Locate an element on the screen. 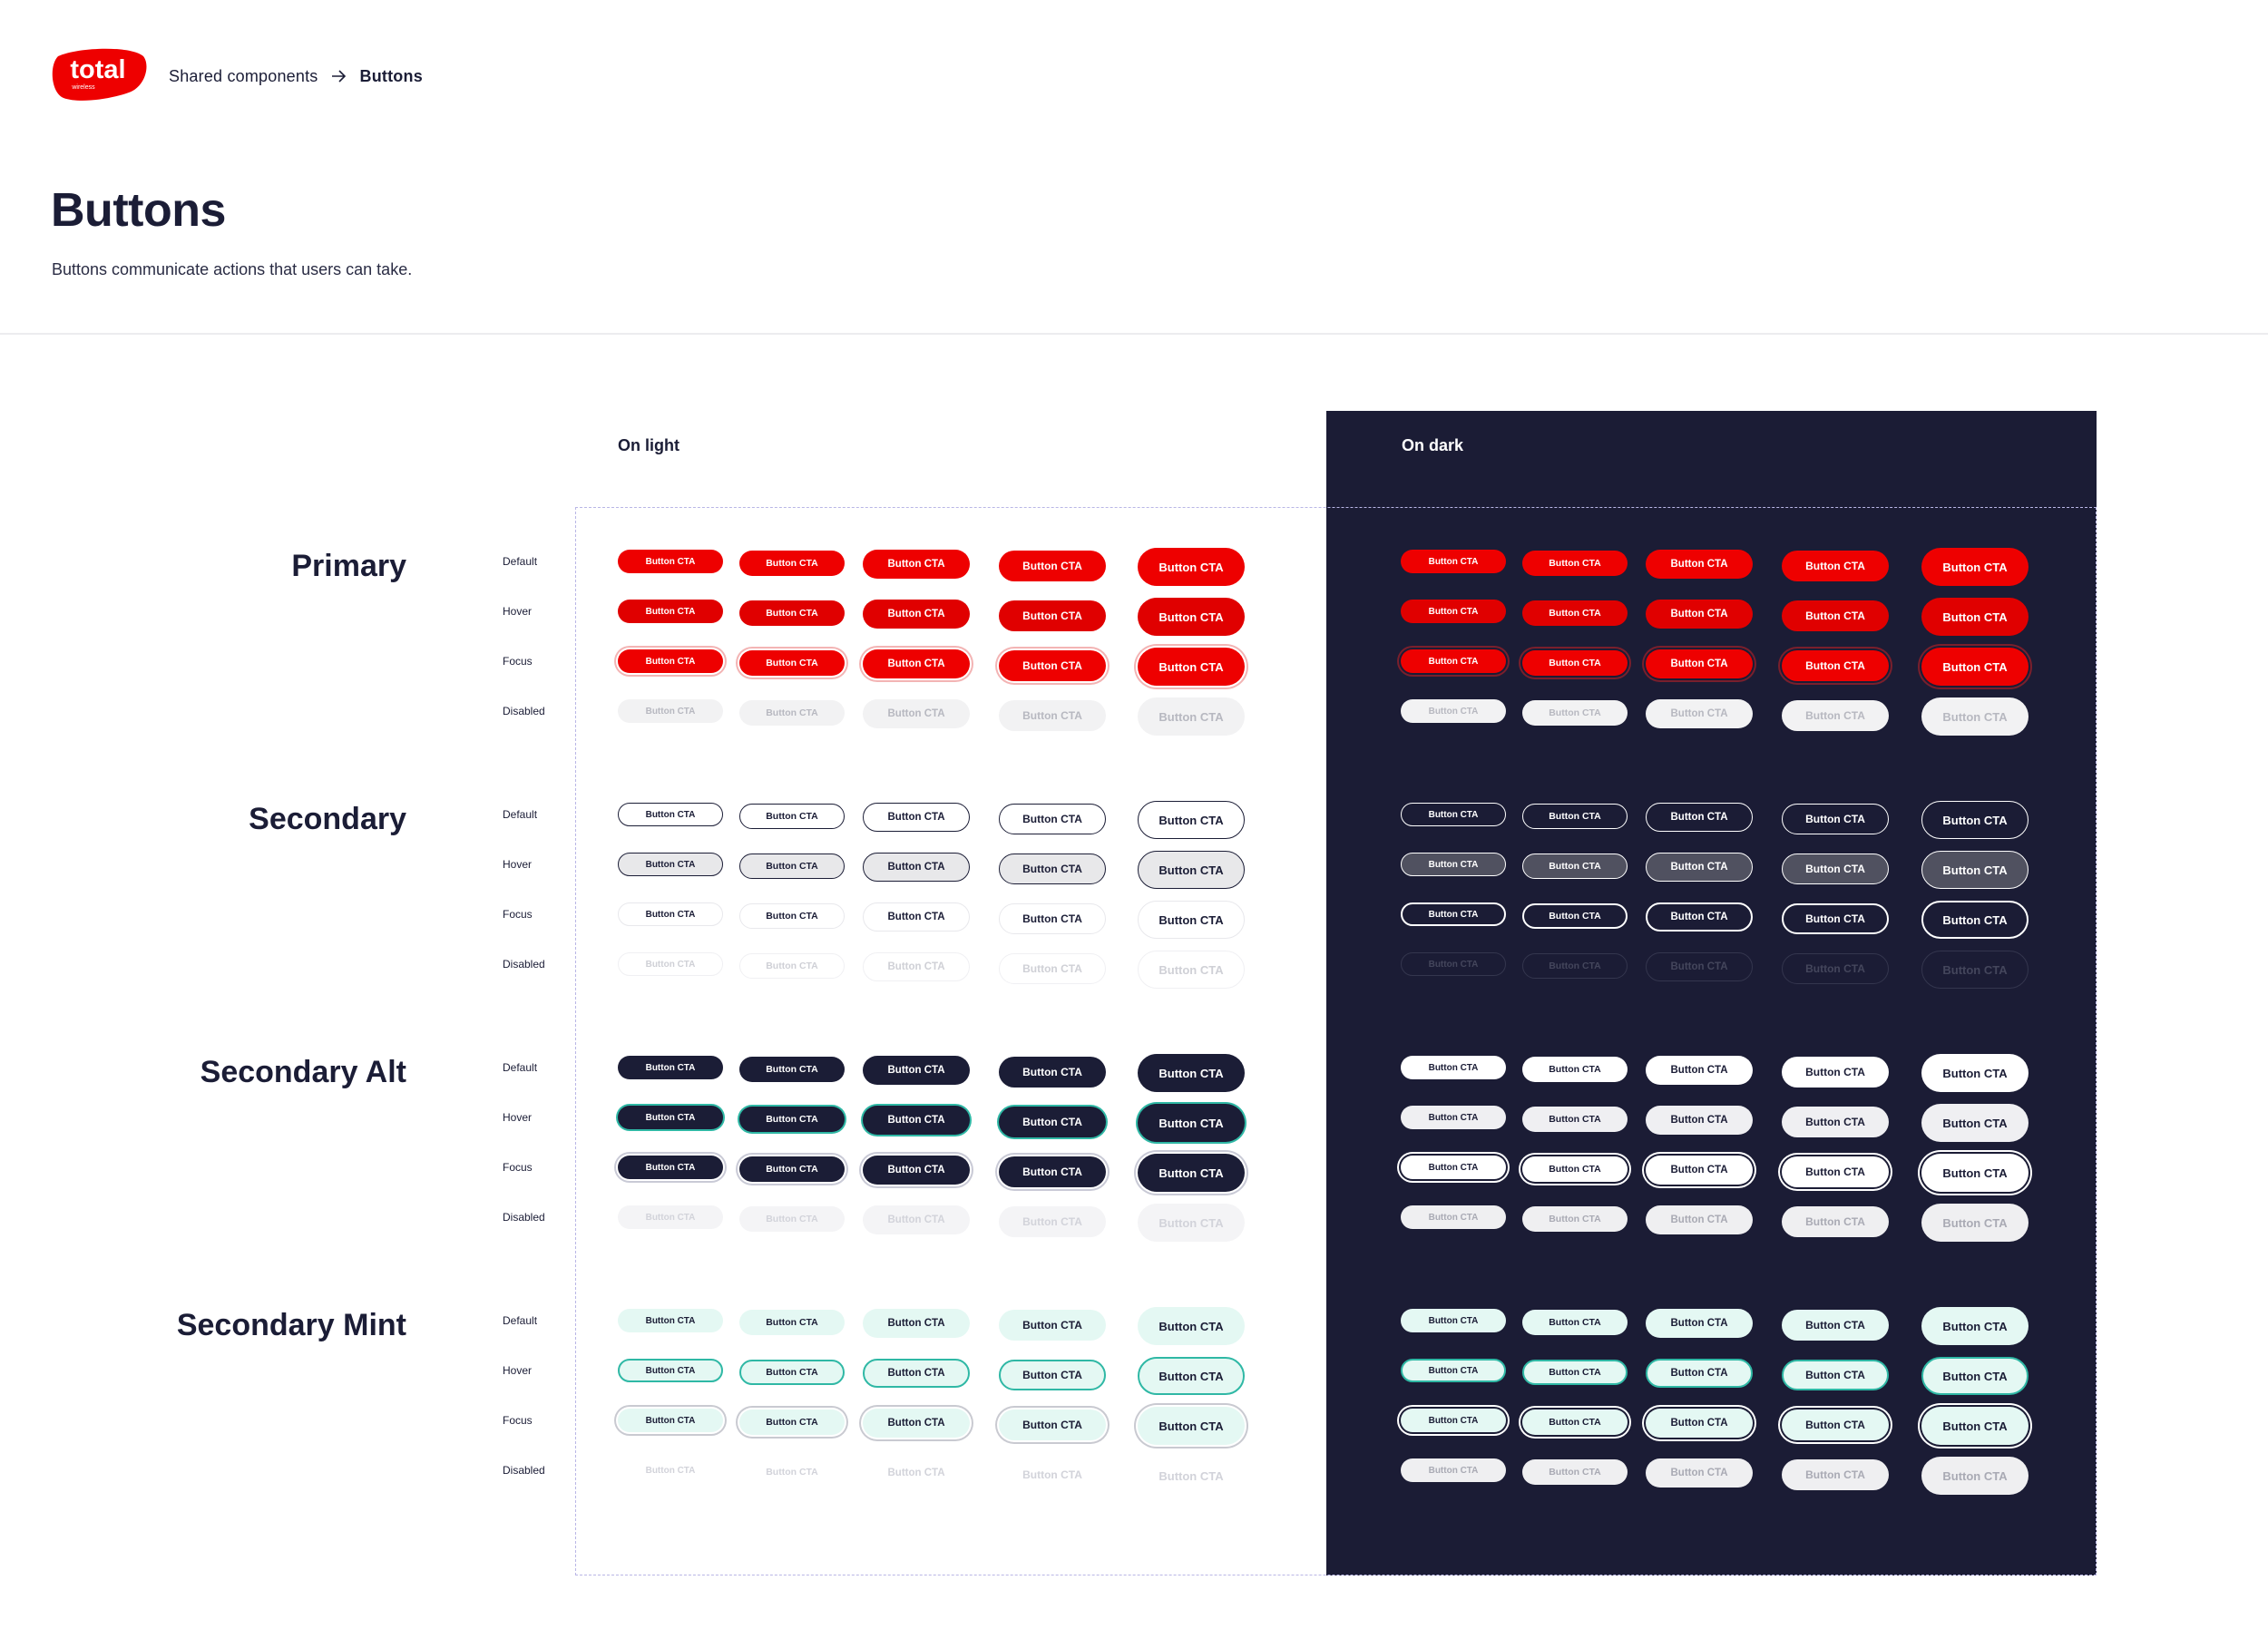 The image size is (2268, 1629). secondary-dark-hover-button-xl: Button CTA is located at coordinates (1974, 870).